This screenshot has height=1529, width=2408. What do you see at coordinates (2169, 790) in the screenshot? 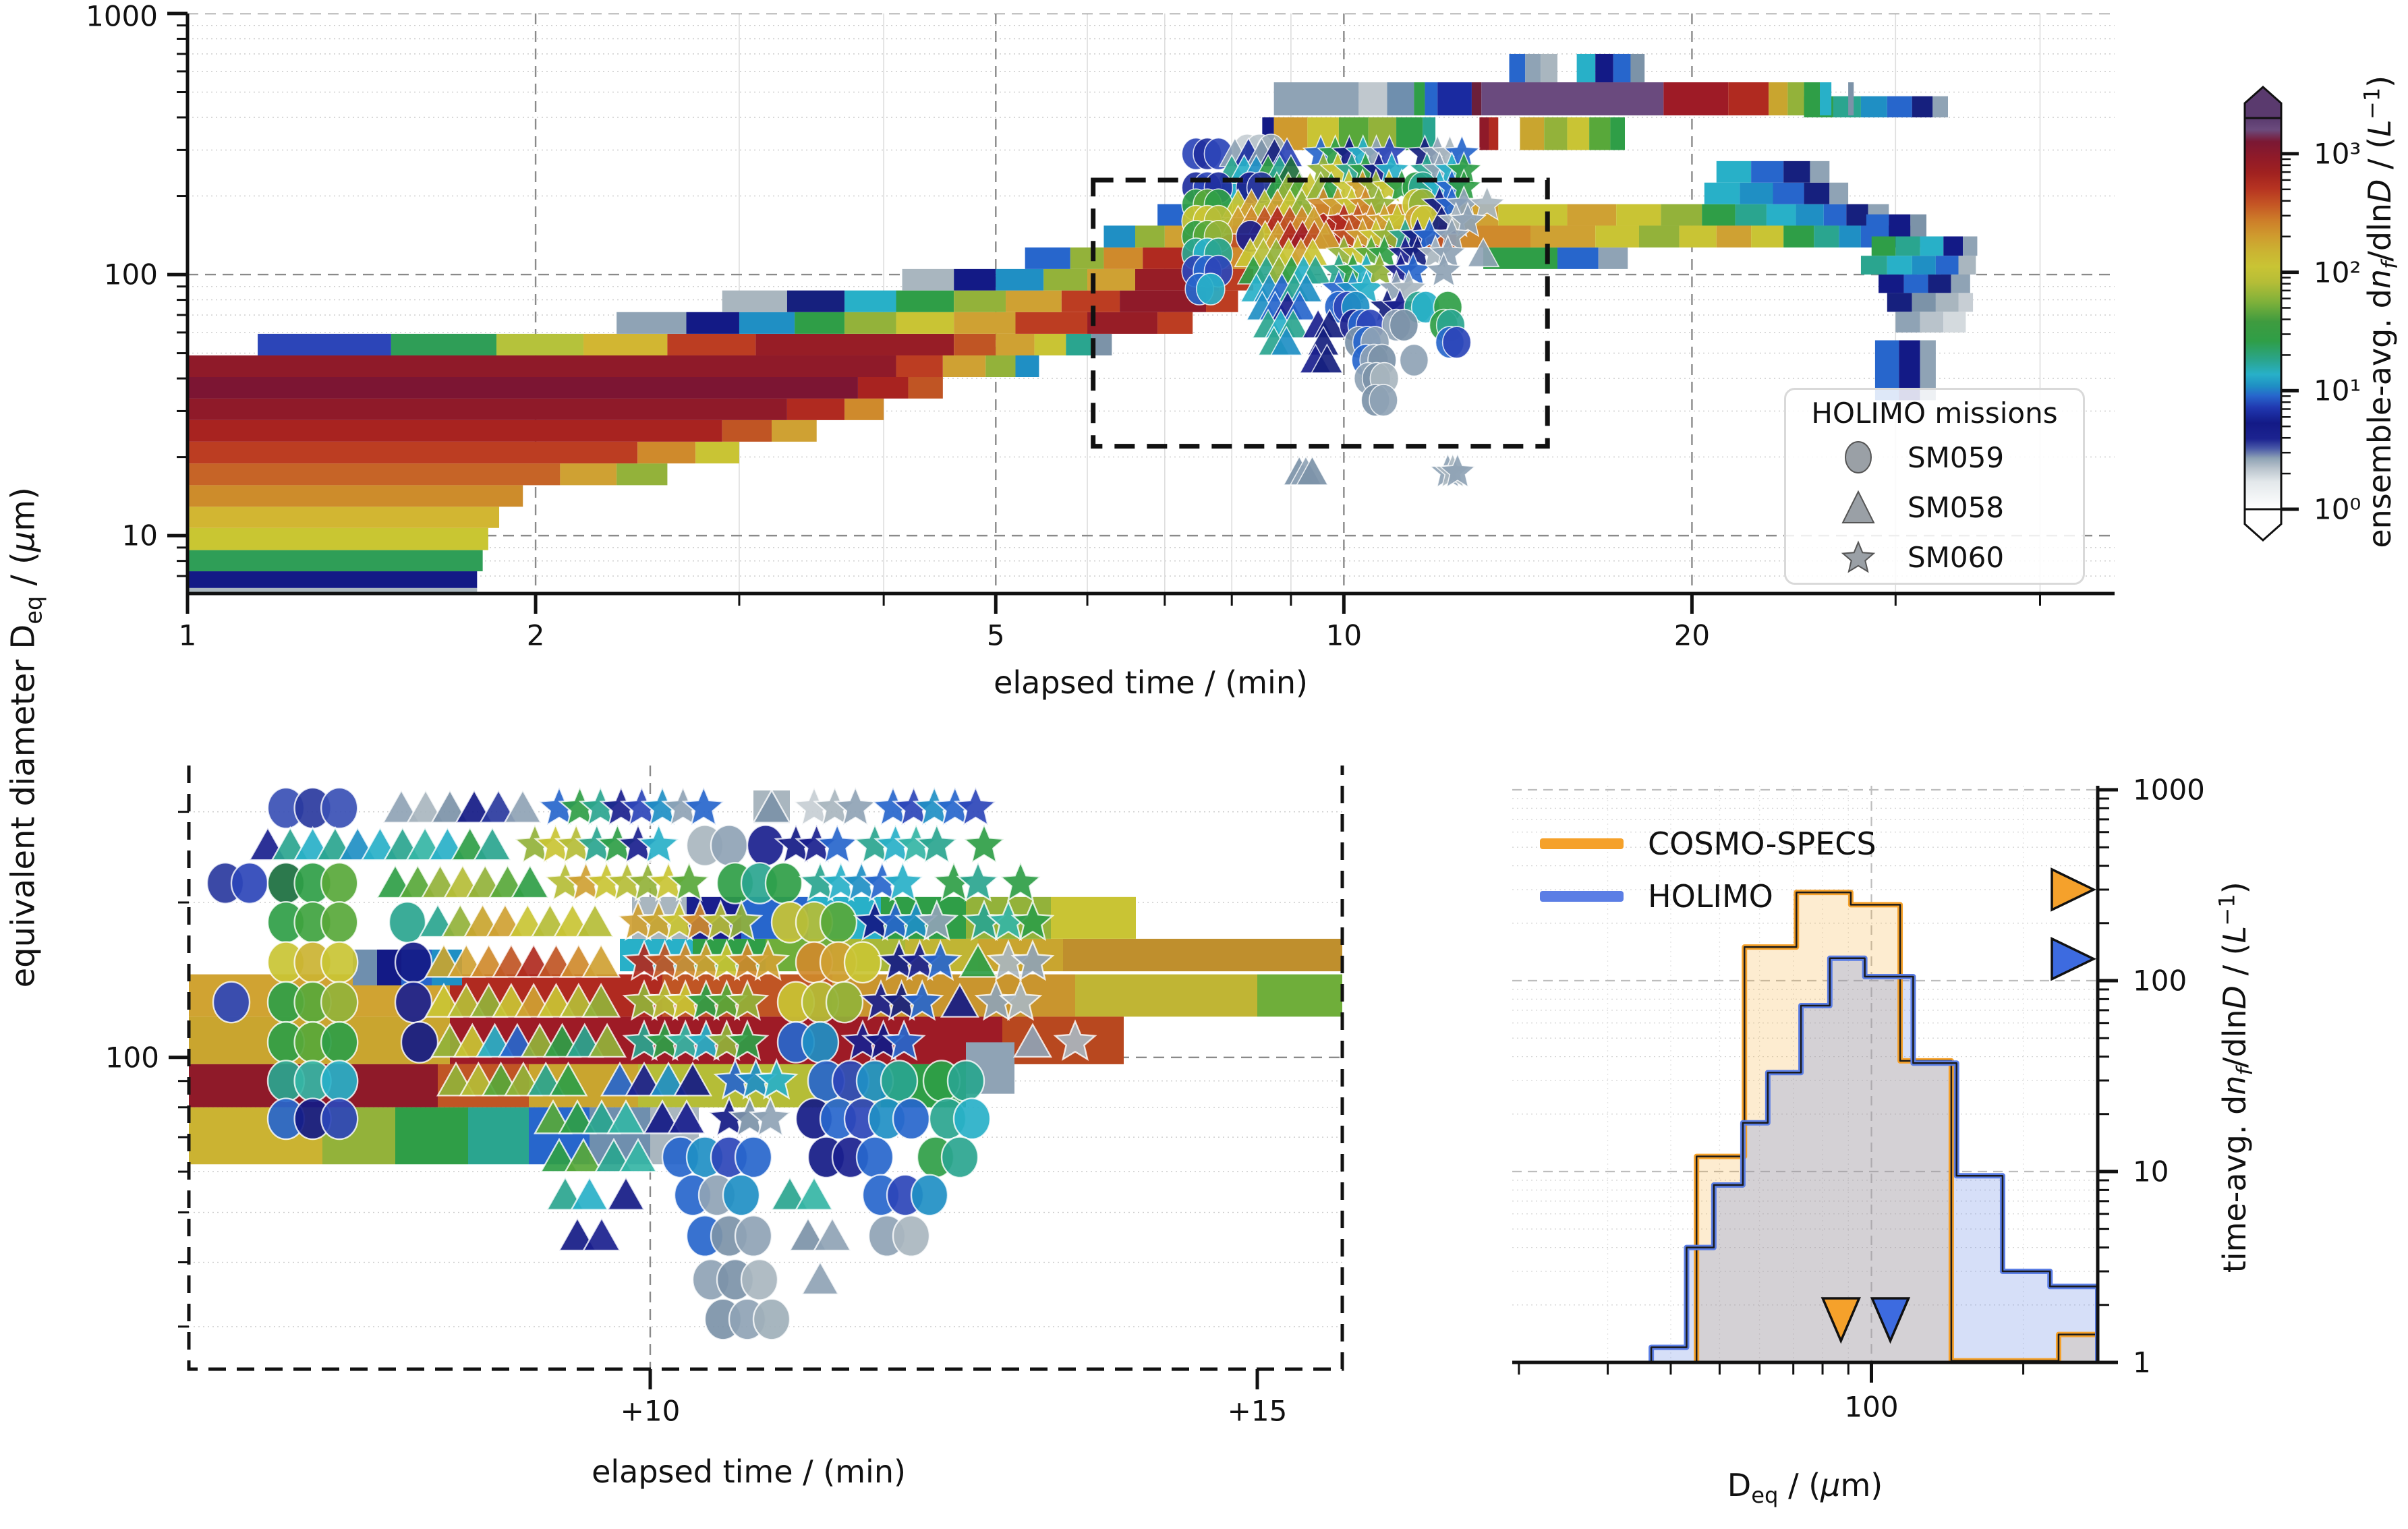
I see `y-tick-label: 1000` at bounding box center [2169, 790].